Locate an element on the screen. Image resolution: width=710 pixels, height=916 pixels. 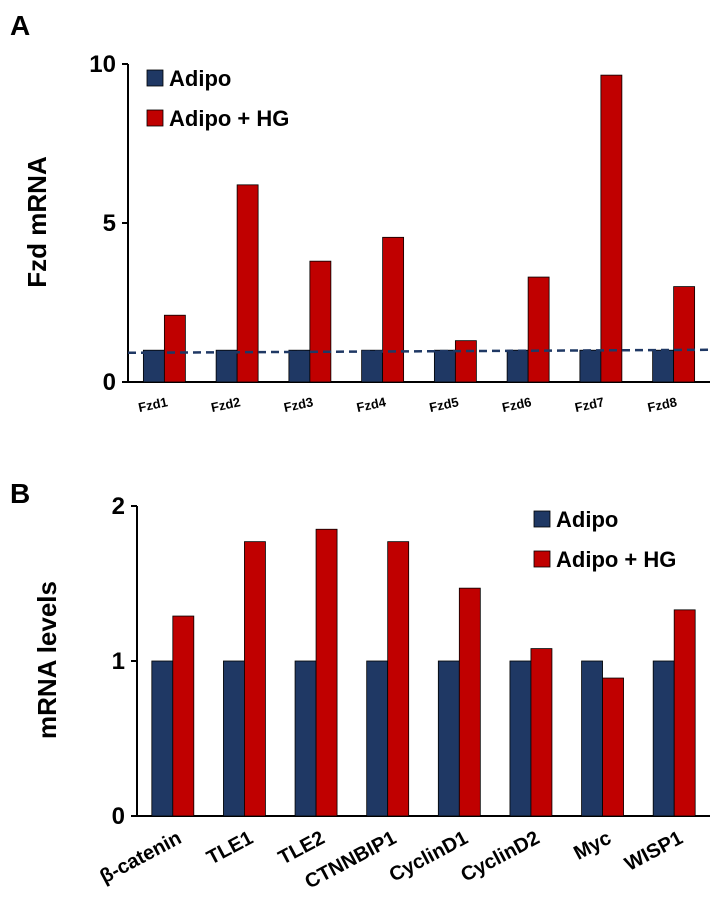
x-tick-label: WISP1 is located at coordinates (653, 851).